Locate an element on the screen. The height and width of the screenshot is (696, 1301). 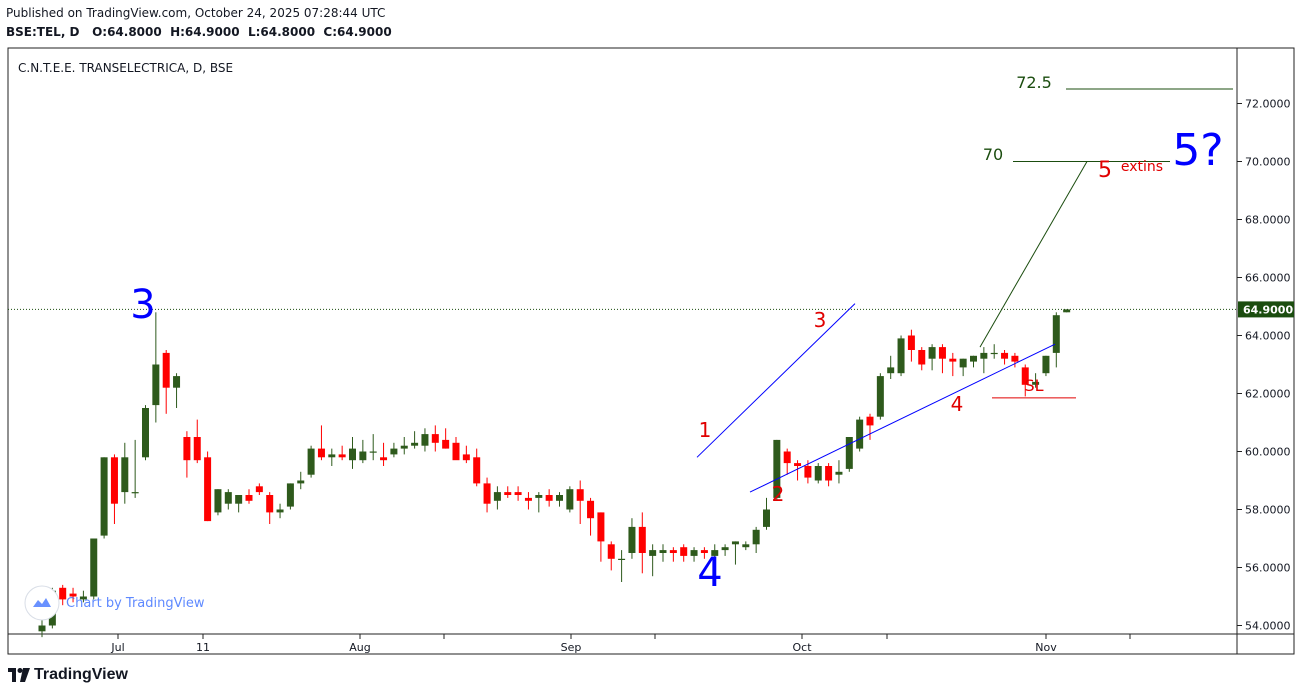
tradingview-logo-text: TradingView is located at coordinates (81, 674).